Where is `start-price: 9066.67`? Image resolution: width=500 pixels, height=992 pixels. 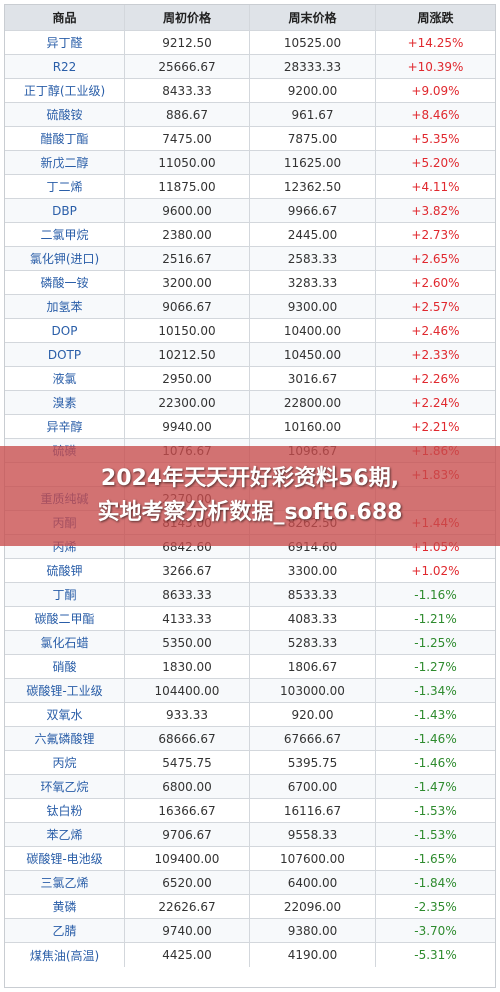 start-price: 9066.67 is located at coordinates (187, 306).